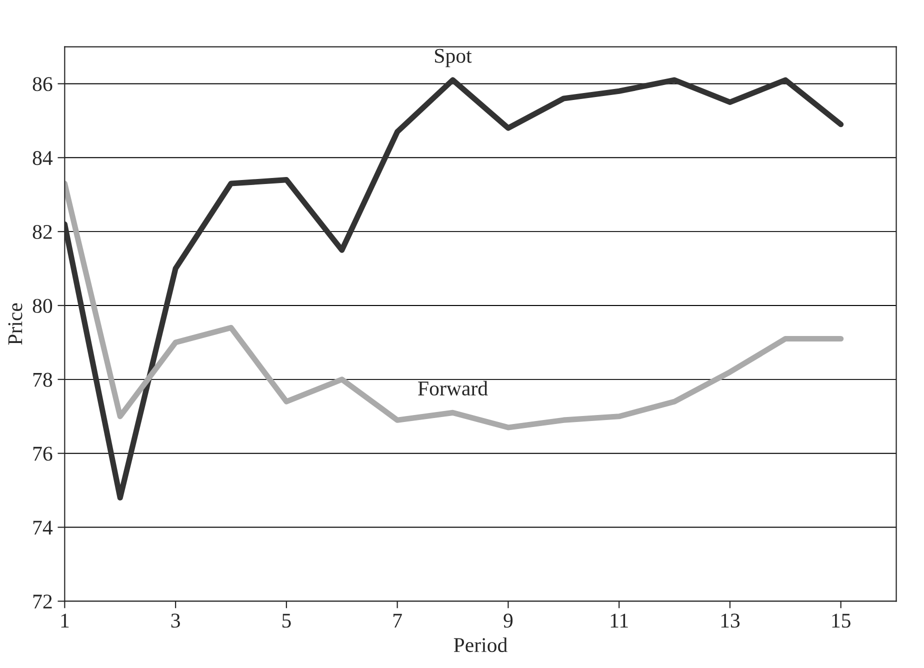 The width and height of the screenshot is (924, 668). I want to click on y-tick-label: 72, so click(42, 601).